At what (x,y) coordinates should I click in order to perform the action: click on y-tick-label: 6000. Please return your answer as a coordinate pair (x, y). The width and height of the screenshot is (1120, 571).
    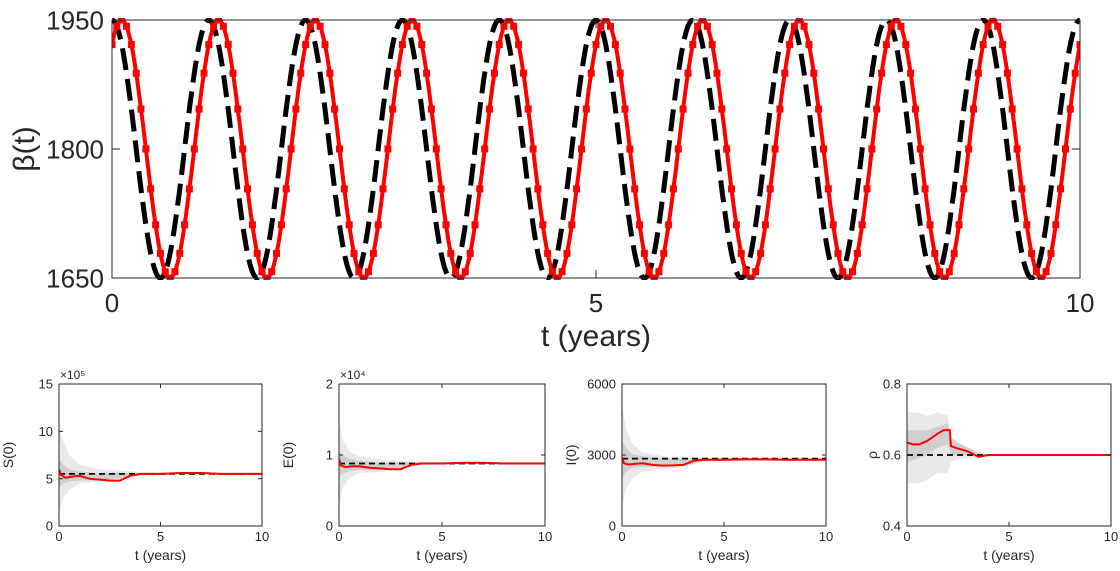
    Looking at the image, I should click on (601, 384).